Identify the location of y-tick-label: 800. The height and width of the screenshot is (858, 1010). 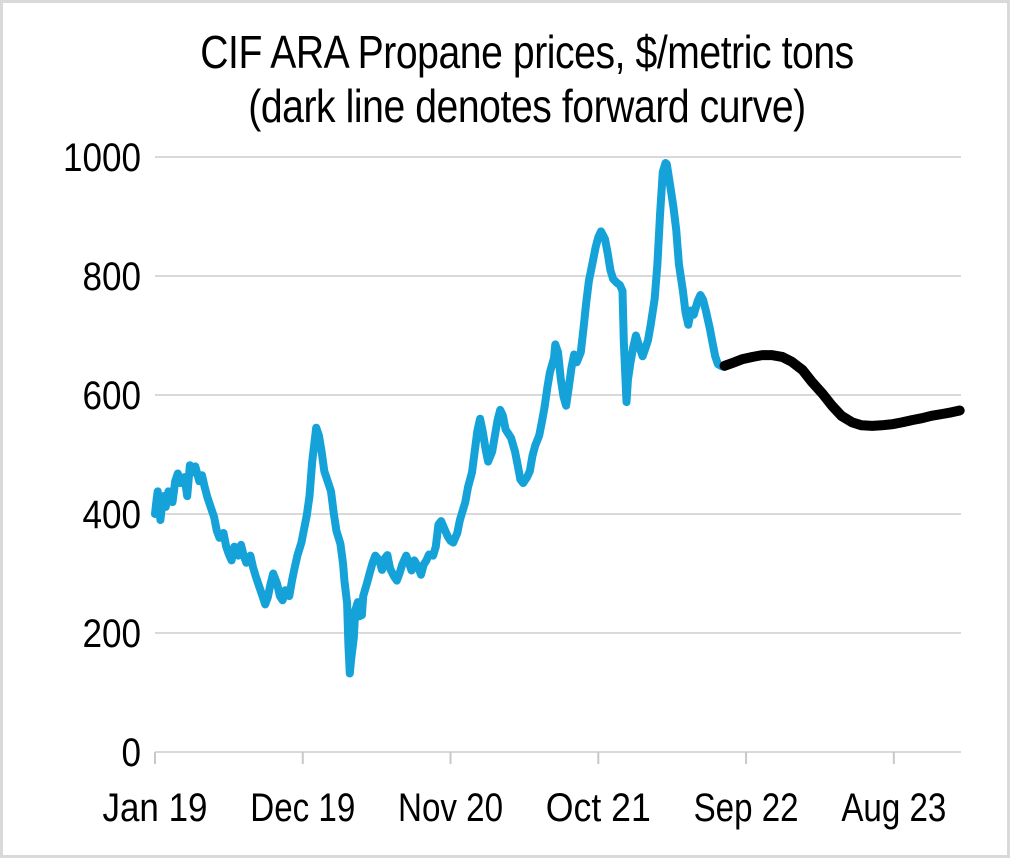
(112, 277).